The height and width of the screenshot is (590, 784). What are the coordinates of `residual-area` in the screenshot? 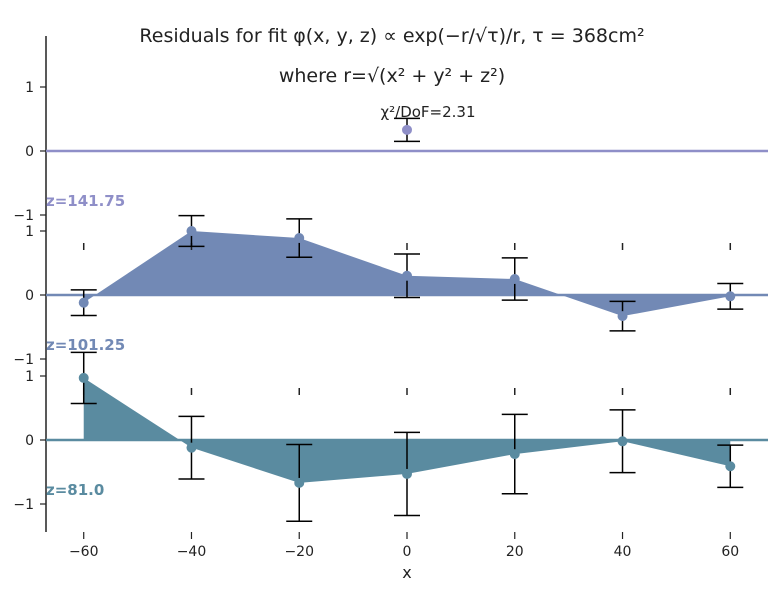 It's located at (407, 430).